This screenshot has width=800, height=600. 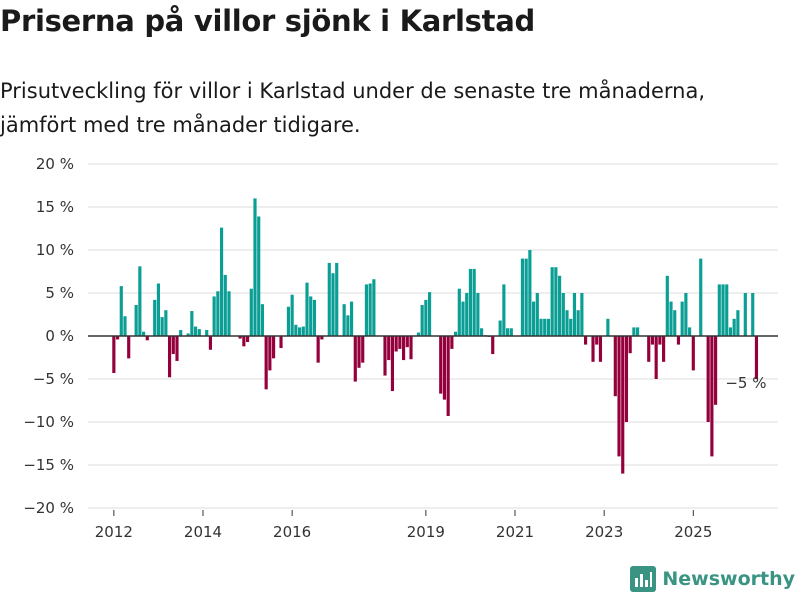 What do you see at coordinates (292, 532) in the screenshot?
I see `x-tick-label: 2016` at bounding box center [292, 532].